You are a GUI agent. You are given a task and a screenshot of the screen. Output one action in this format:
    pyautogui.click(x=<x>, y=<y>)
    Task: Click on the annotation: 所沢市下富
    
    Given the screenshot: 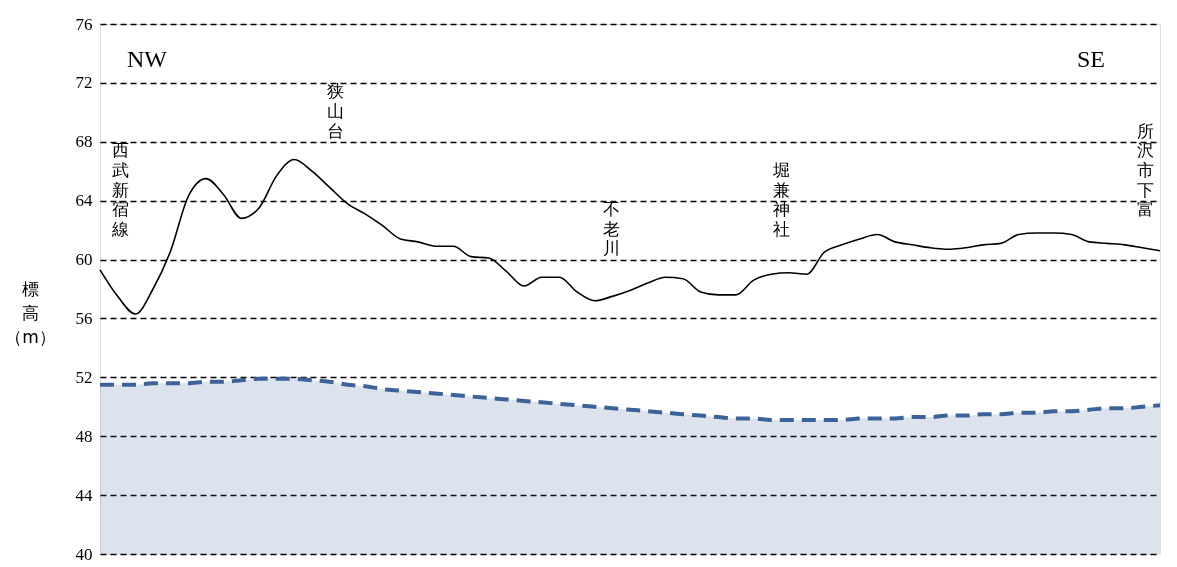 What is the action you would take?
    pyautogui.click(x=1145, y=170)
    